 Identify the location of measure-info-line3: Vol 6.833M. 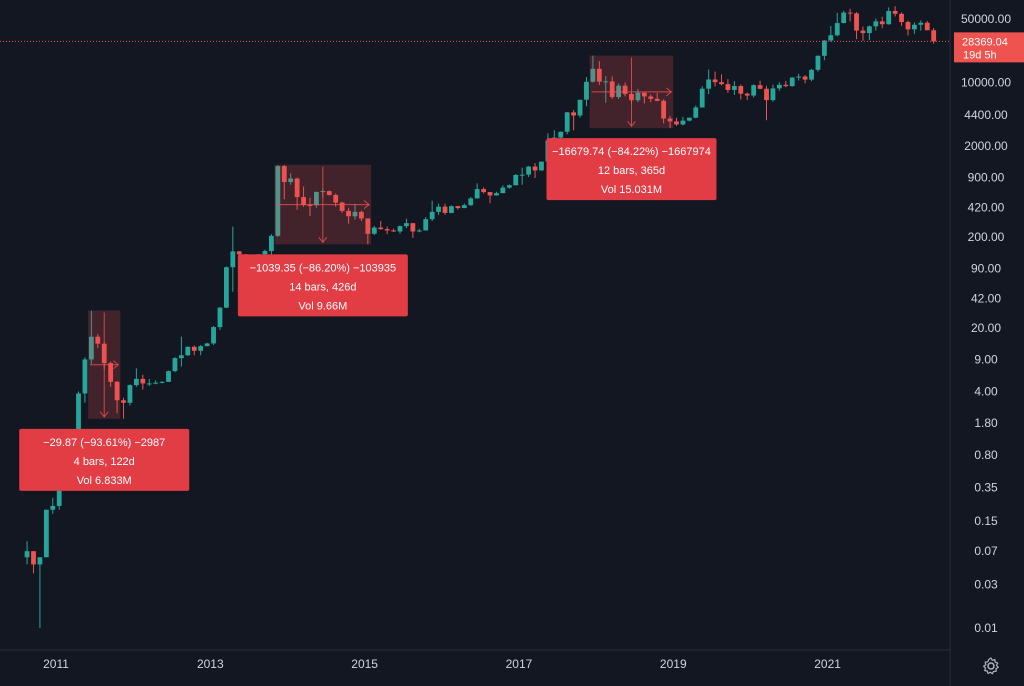
(104, 481).